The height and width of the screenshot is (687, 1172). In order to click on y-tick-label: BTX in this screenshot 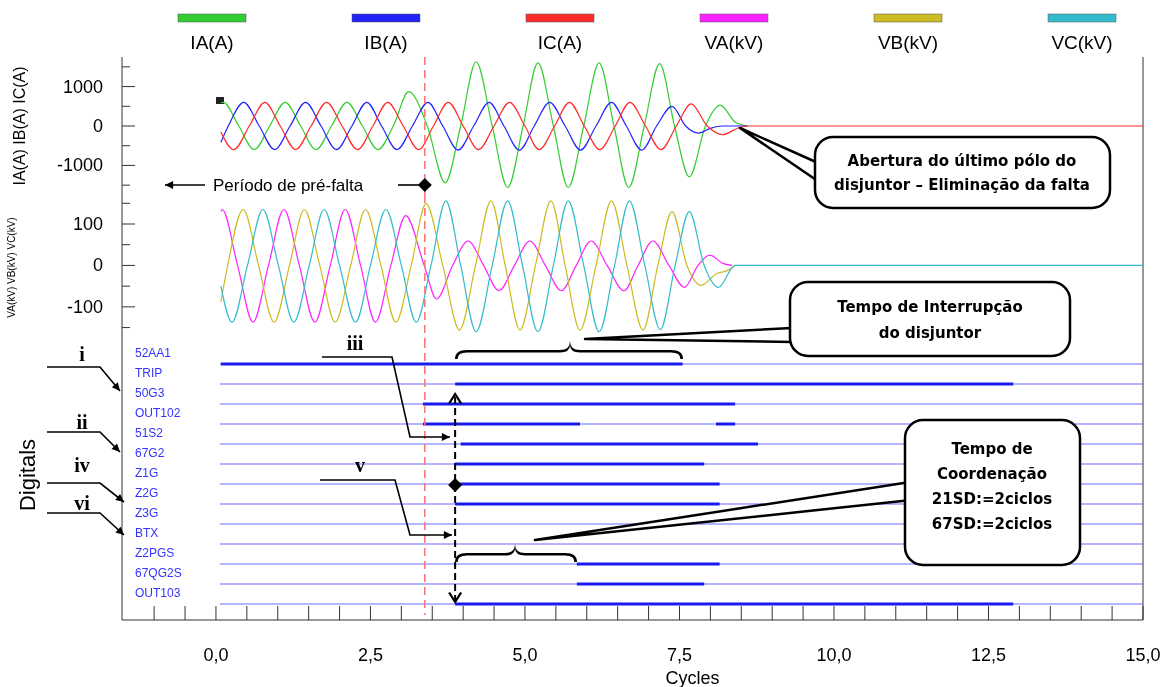, I will do `click(147, 533)`.